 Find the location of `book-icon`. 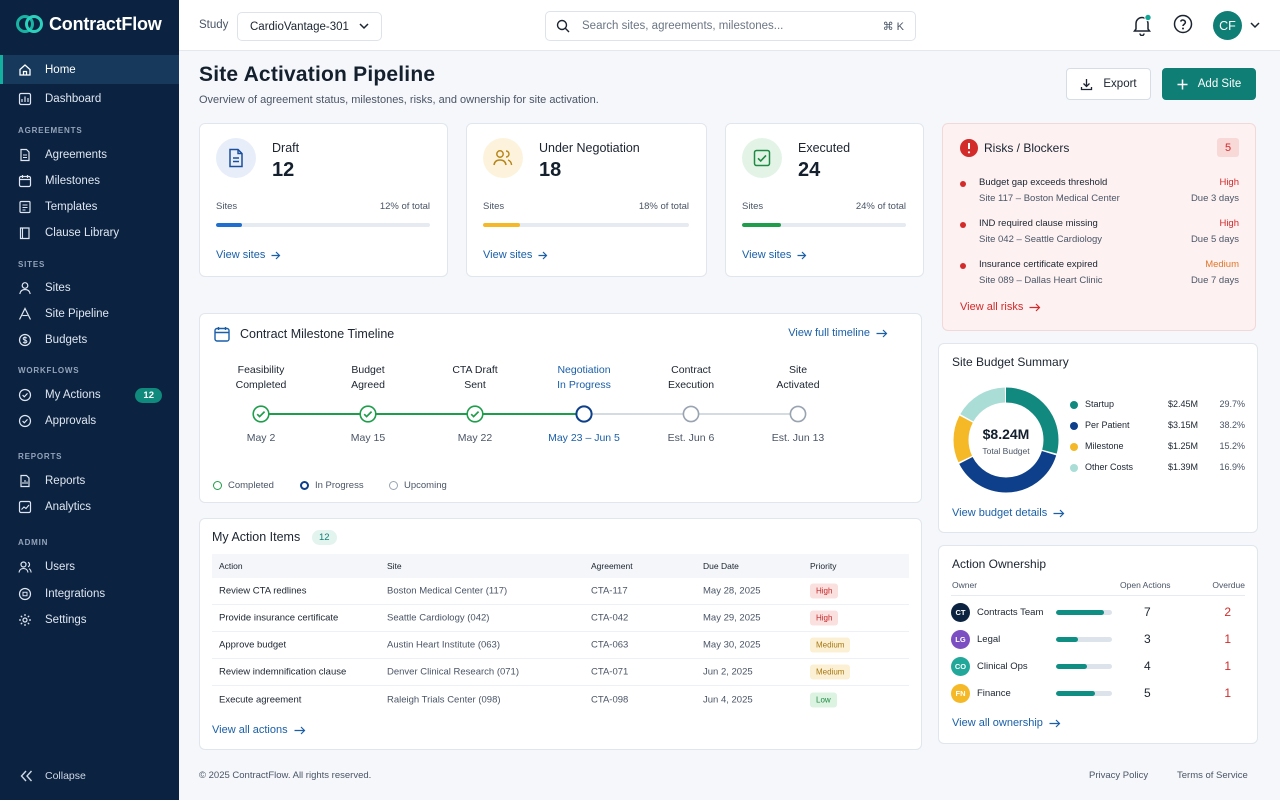

book-icon is located at coordinates (25, 233).